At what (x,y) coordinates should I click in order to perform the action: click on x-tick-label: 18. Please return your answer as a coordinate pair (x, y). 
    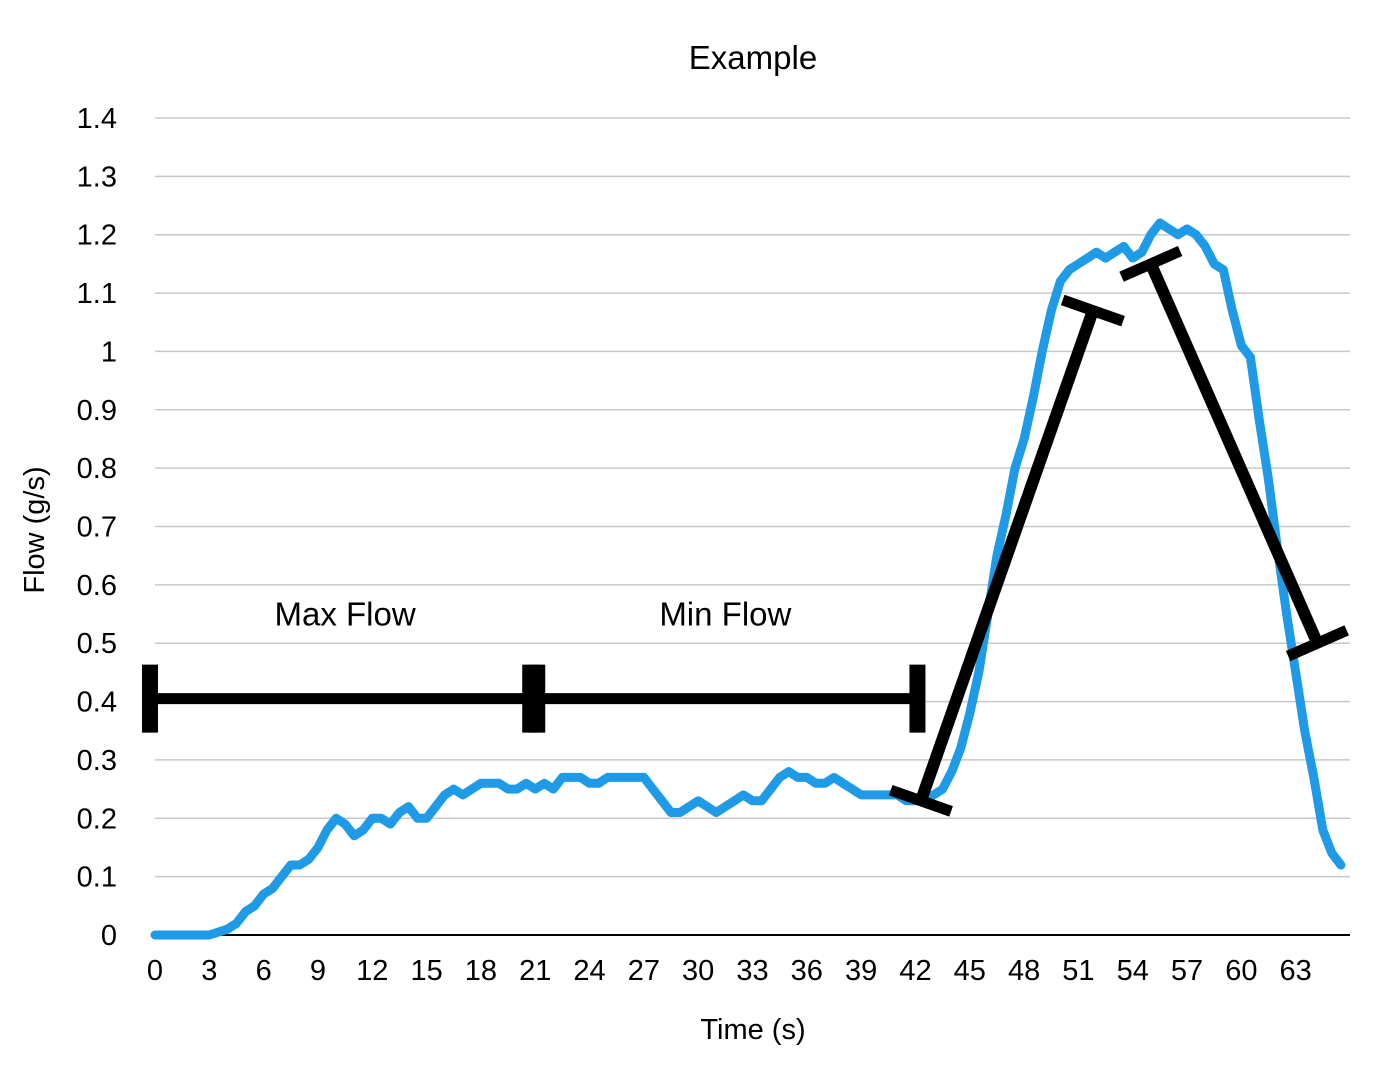
    Looking at the image, I should click on (481, 971).